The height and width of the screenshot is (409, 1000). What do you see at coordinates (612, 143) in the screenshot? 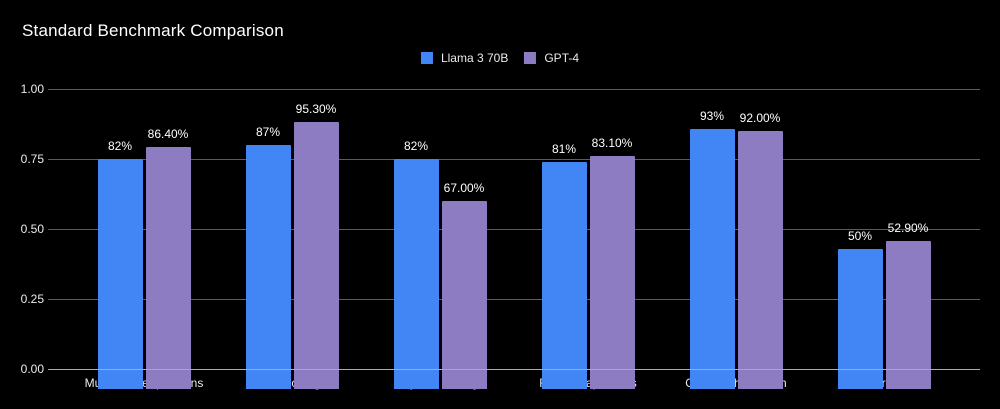
I see `data-label: 83.10%` at bounding box center [612, 143].